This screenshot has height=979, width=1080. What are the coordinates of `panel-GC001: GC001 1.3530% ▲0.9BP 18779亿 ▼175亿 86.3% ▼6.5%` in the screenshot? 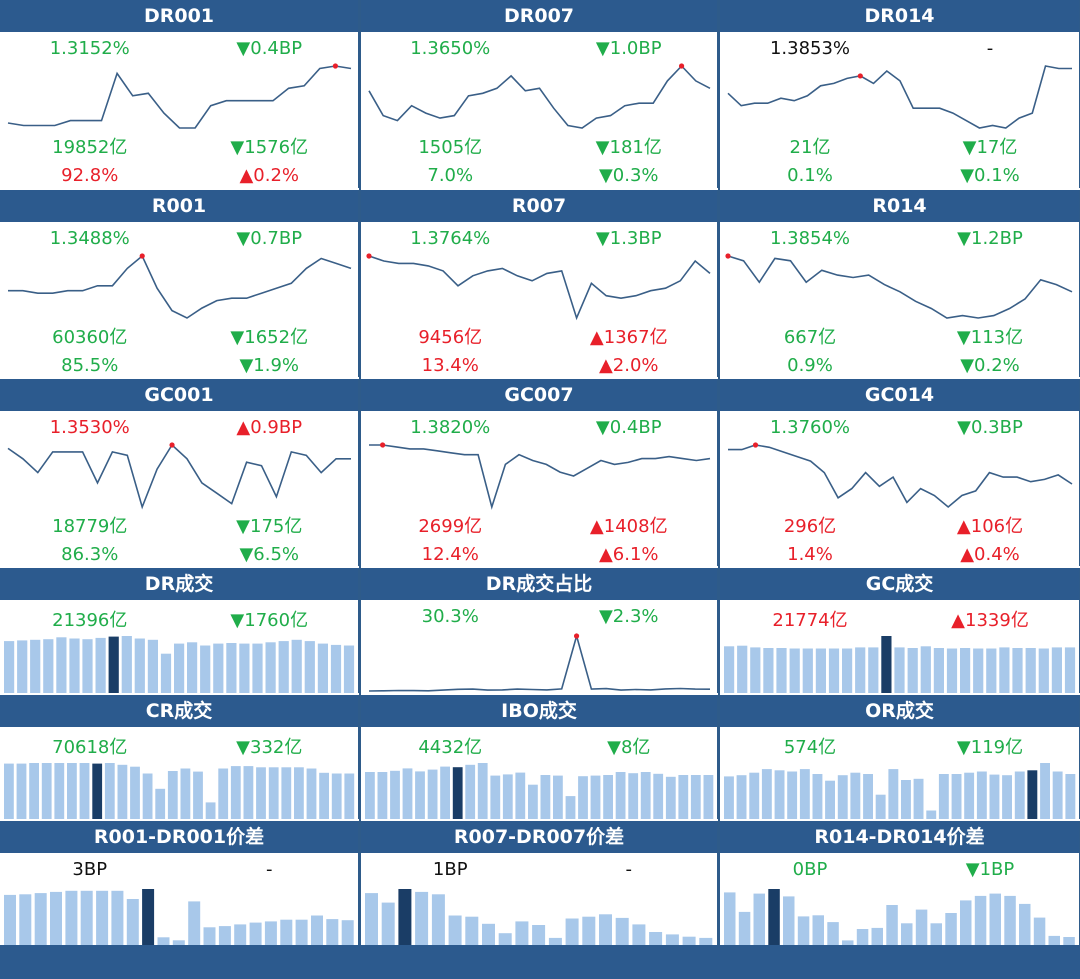 It's located at (179, 472).